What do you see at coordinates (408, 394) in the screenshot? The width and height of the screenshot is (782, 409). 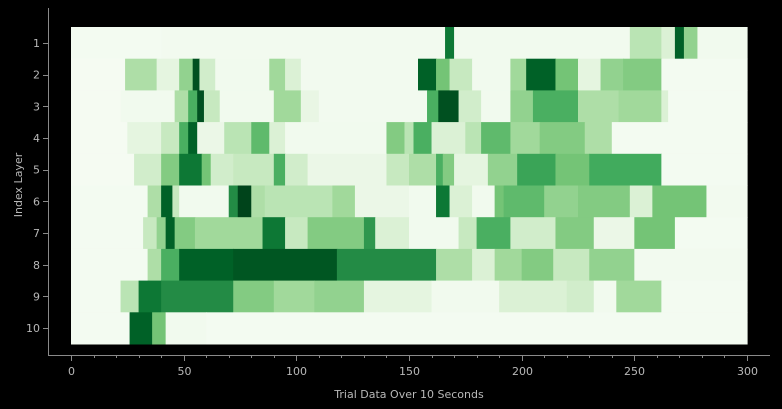 I see `x-axis-title: Trial Data Over 10 Seconds` at bounding box center [408, 394].